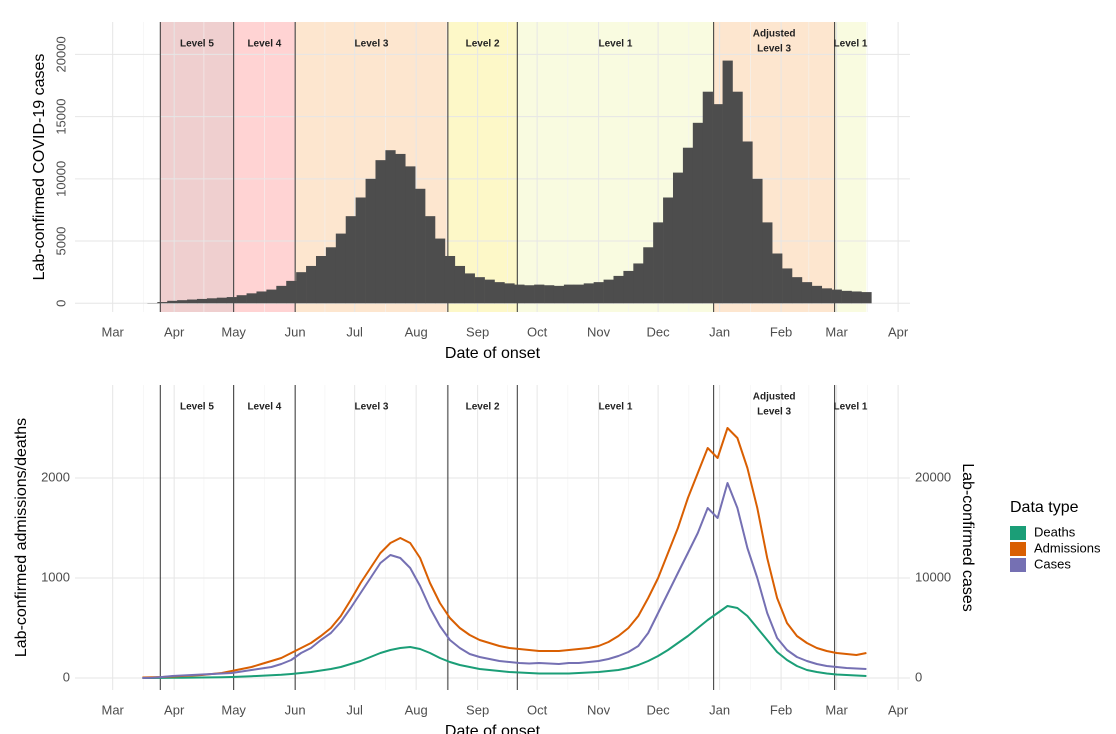 Image resolution: width=1116 pixels, height=734 pixels. What do you see at coordinates (21, 537) in the screenshot?
I see `y-axis-title: Lab-confirmed admissions/deaths` at bounding box center [21, 537].